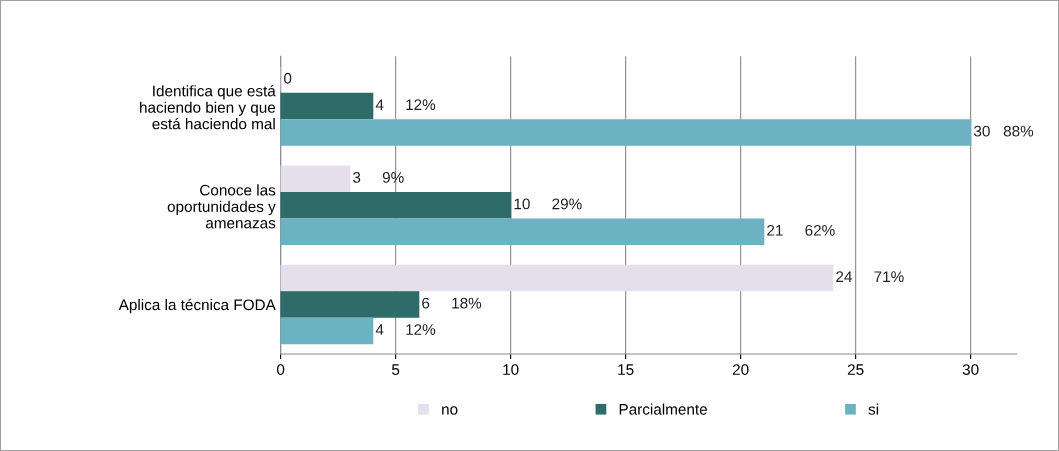  I want to click on x-tick-label: 5, so click(396, 369).